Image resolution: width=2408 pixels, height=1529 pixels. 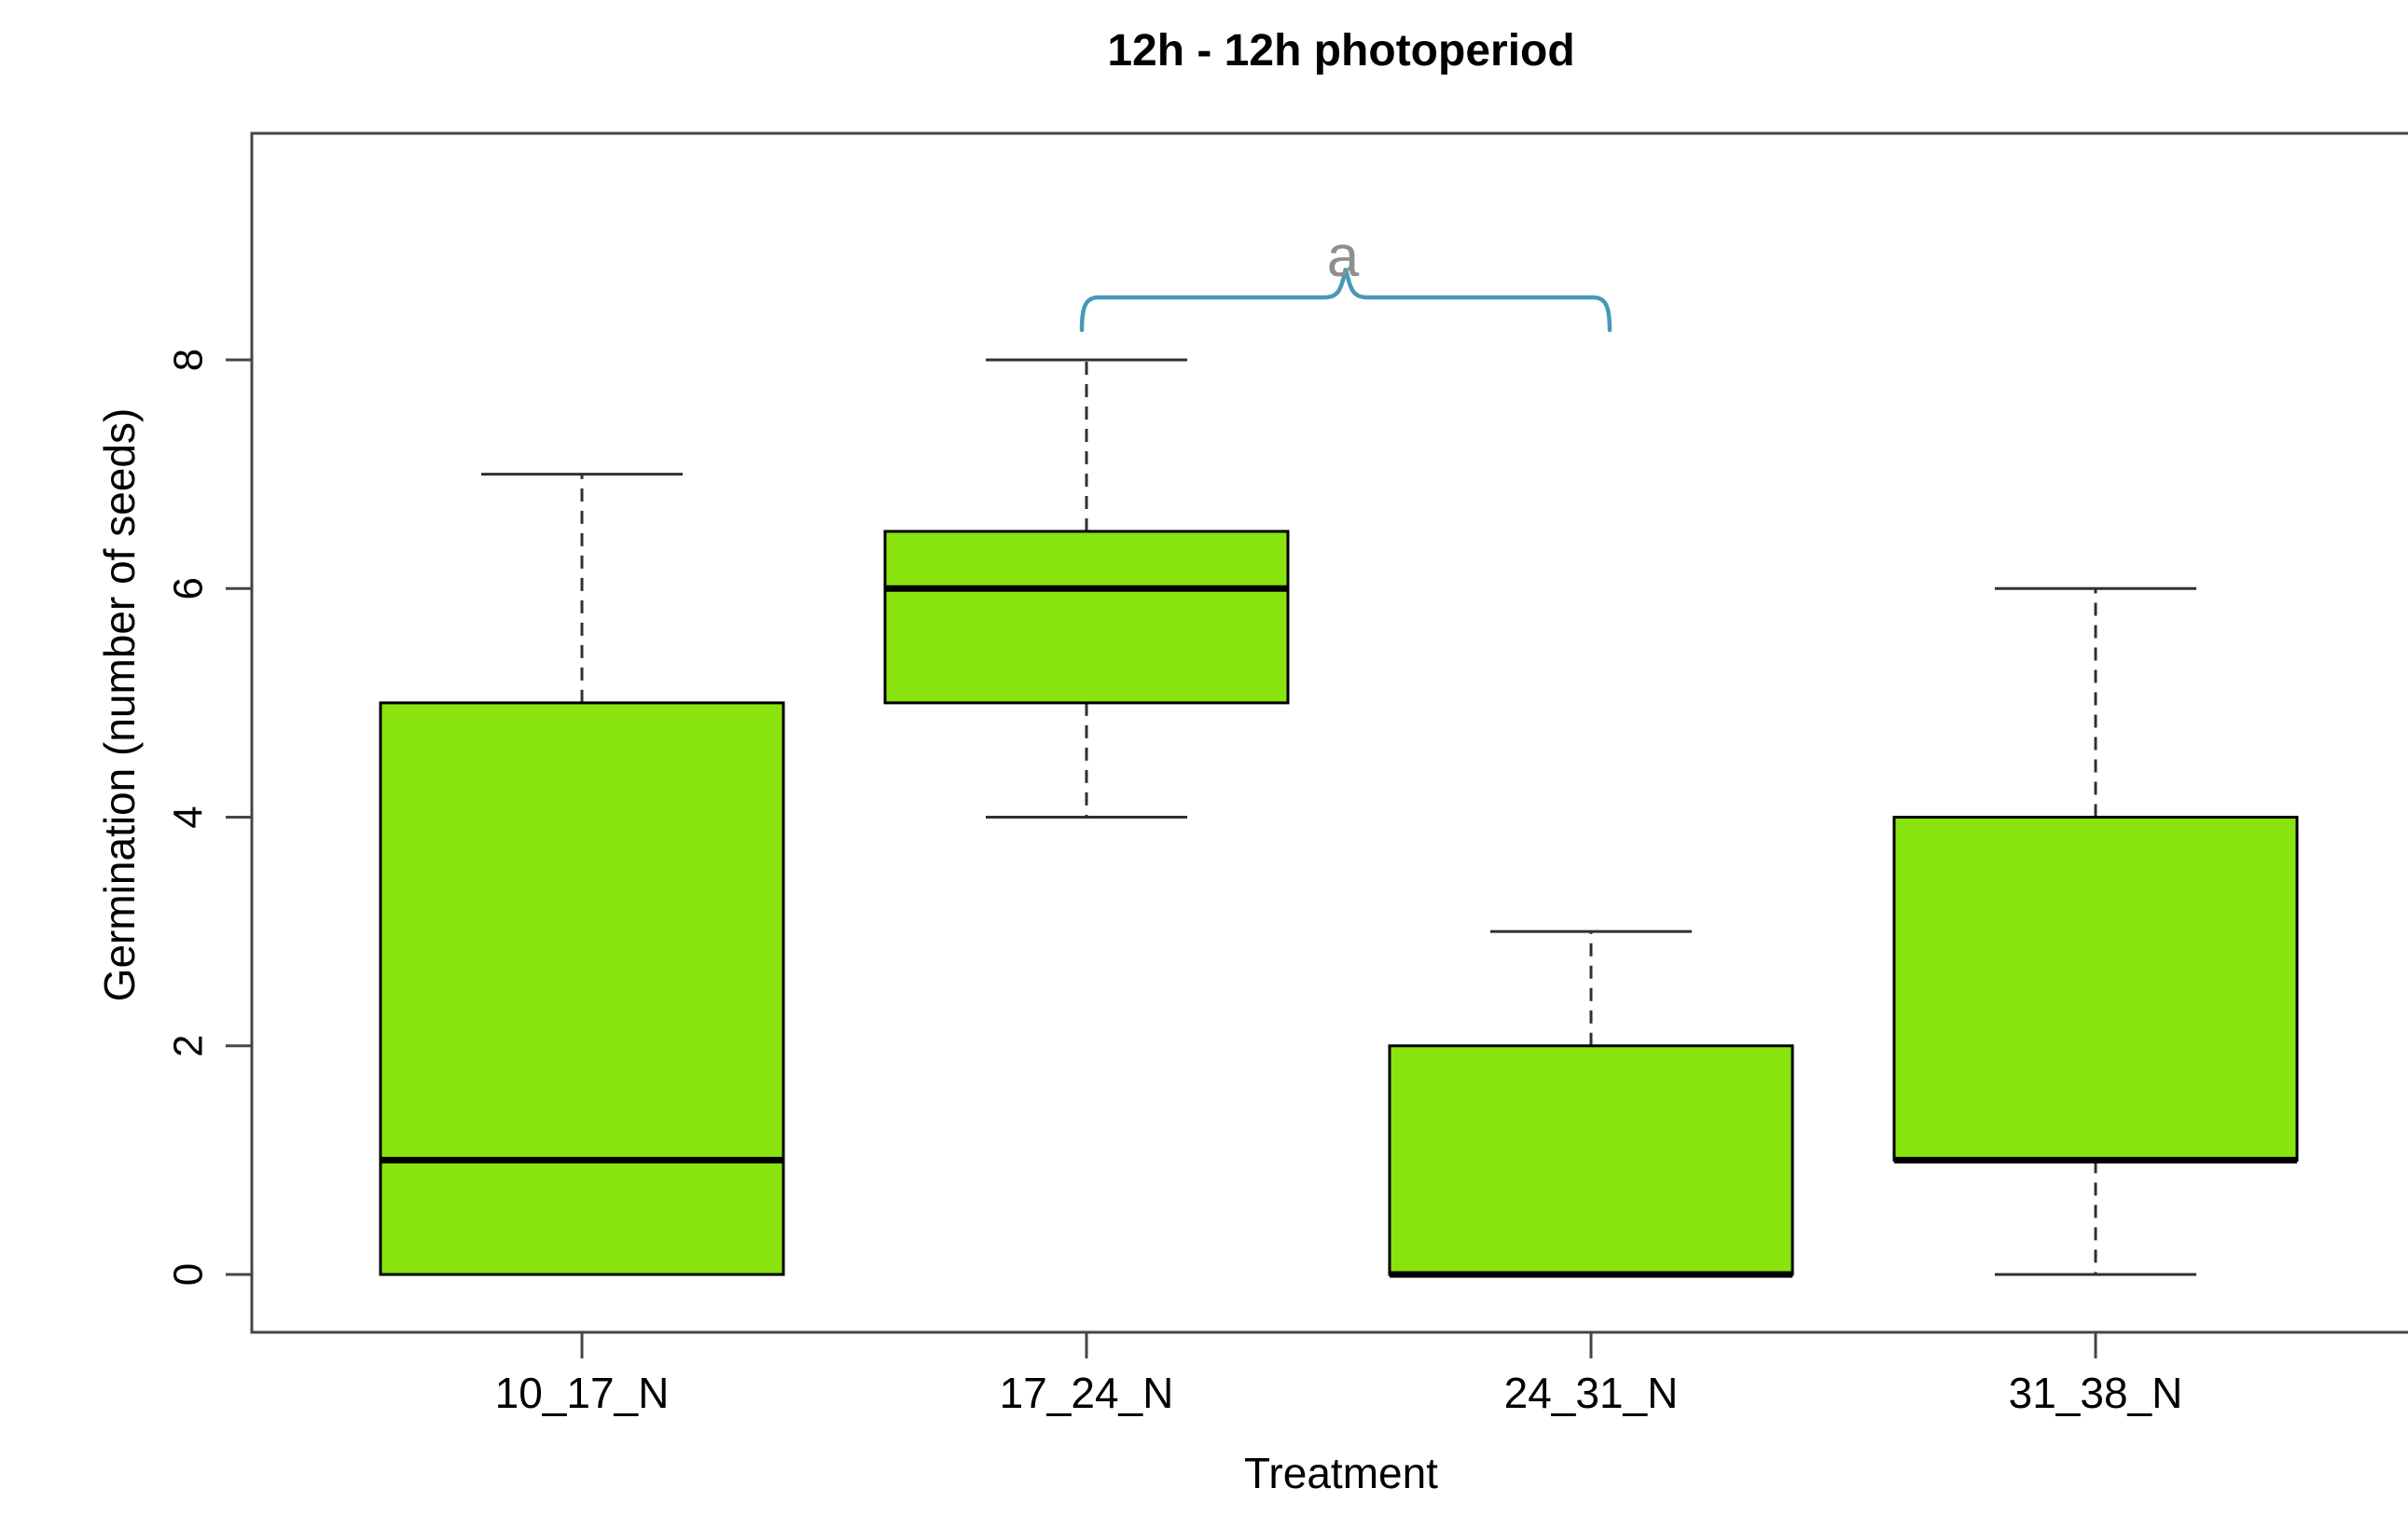 What do you see at coordinates (1591, 1393) in the screenshot?
I see `x-tick-label-24_31_N: 24_31_N` at bounding box center [1591, 1393].